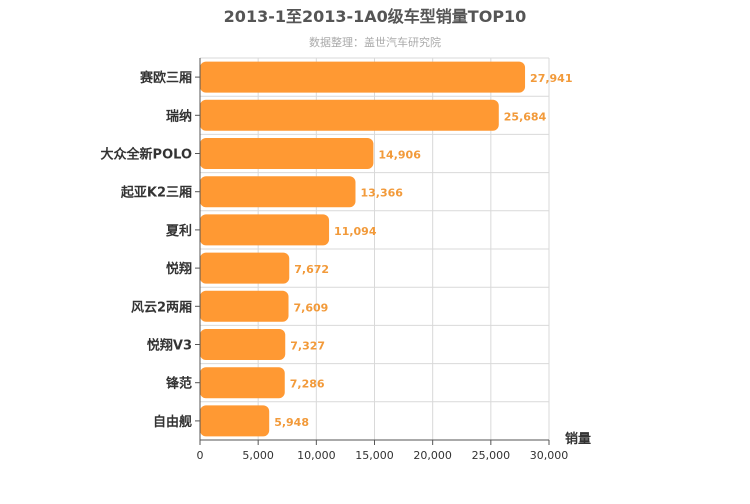  Describe the element at coordinates (399, 155) in the screenshot. I see `value-label: 14,906` at that location.